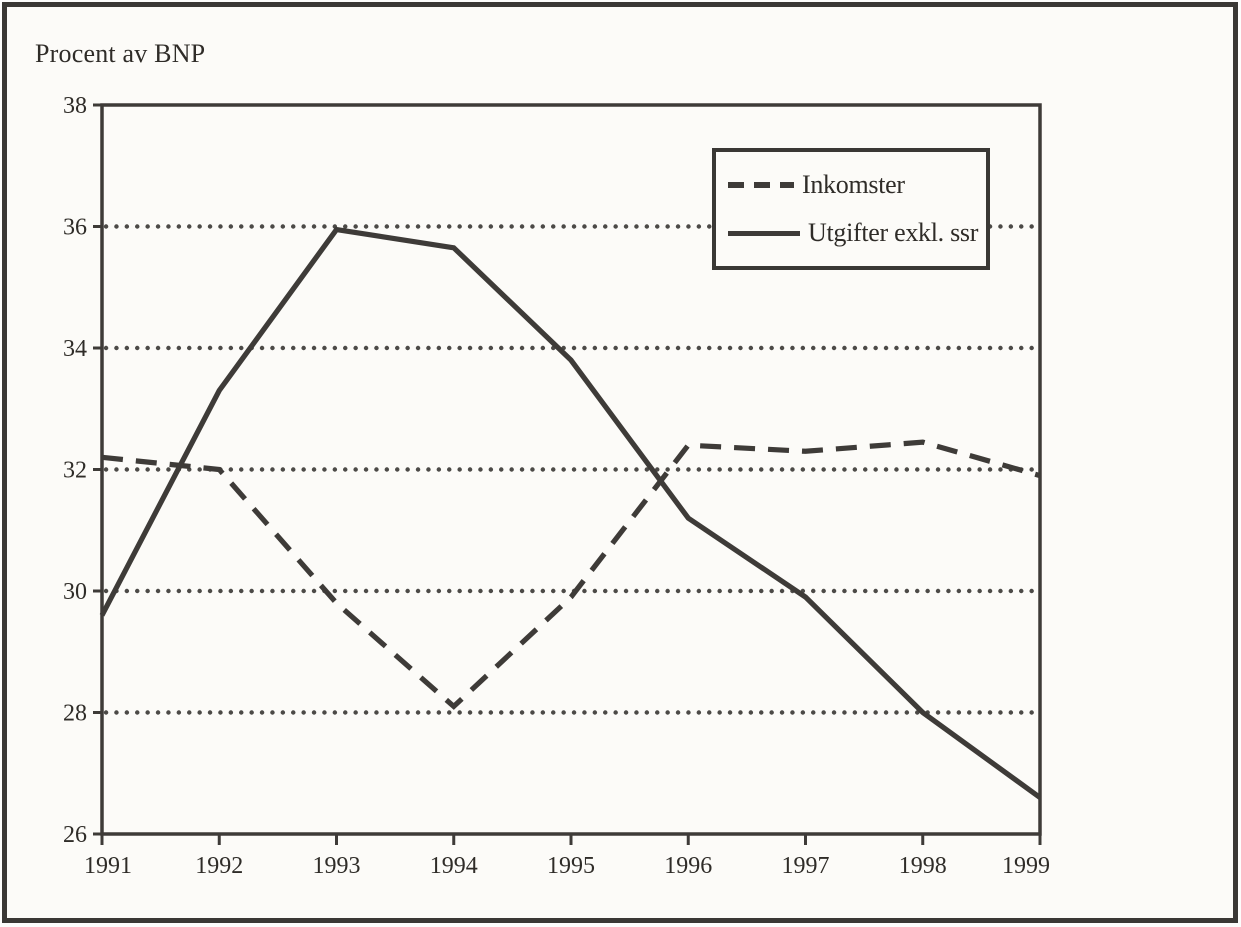 This screenshot has height=927, width=1241. Describe the element at coordinates (75, 228) in the screenshot. I see `y-tick-label-36: 36` at that location.